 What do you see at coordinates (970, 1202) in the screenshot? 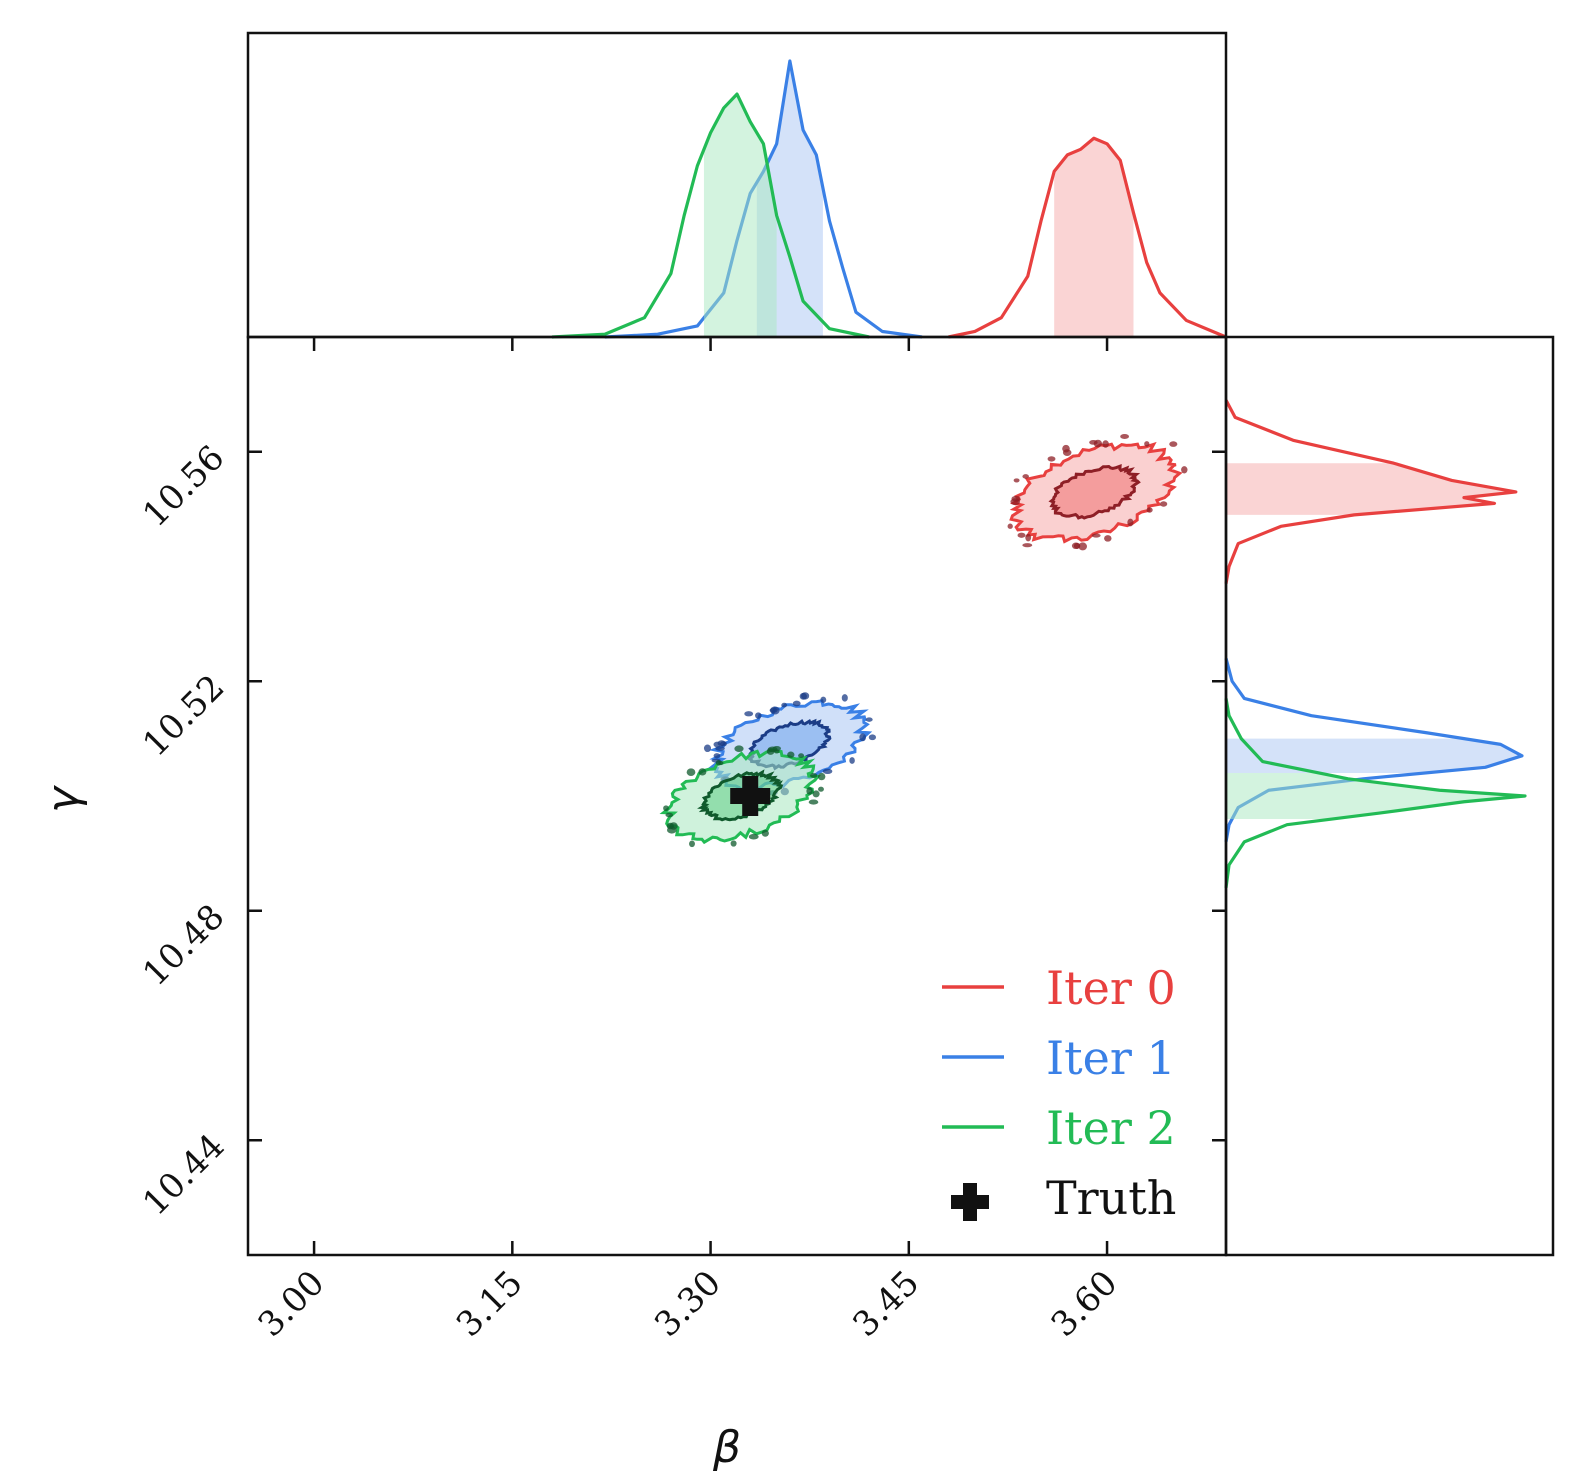
I see `legend-marker-truth` at bounding box center [970, 1202].